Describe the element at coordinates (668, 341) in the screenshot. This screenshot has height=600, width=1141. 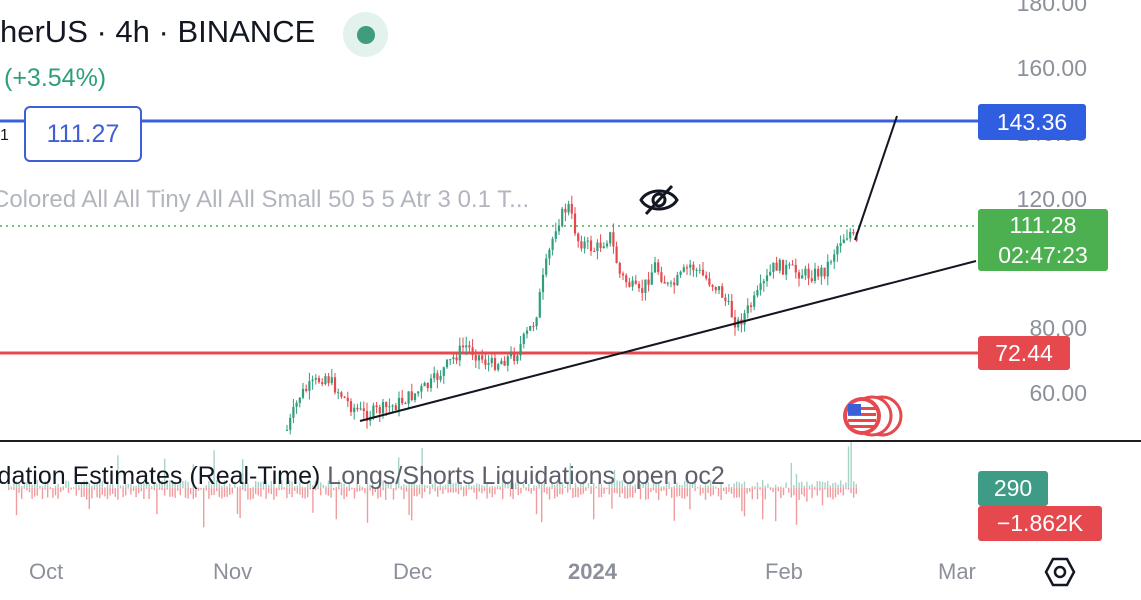
I see `trend-line` at that location.